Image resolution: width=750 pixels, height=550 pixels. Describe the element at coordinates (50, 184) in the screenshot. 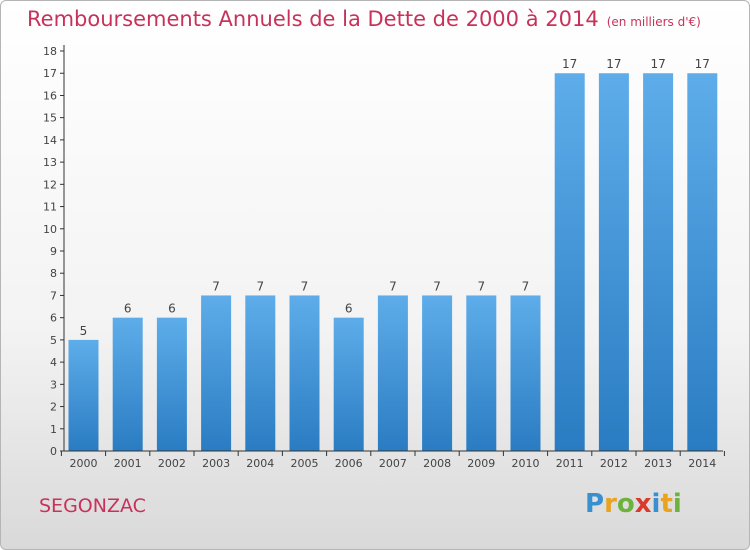

I see `y-tick-label: 12` at that location.